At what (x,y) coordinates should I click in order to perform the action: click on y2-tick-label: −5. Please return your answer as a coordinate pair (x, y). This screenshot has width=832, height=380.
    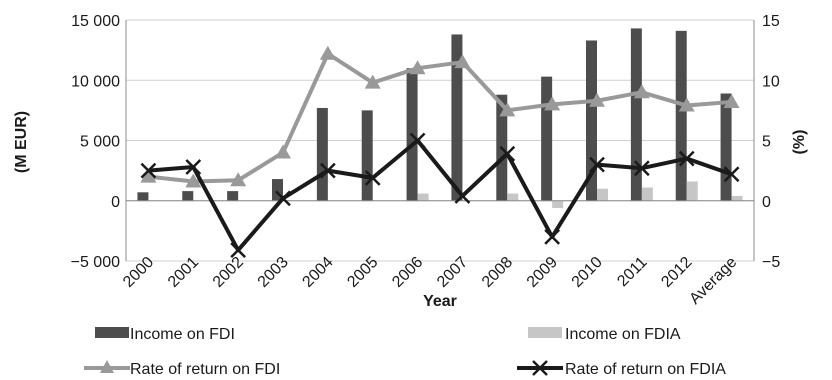
    Looking at the image, I should click on (771, 262).